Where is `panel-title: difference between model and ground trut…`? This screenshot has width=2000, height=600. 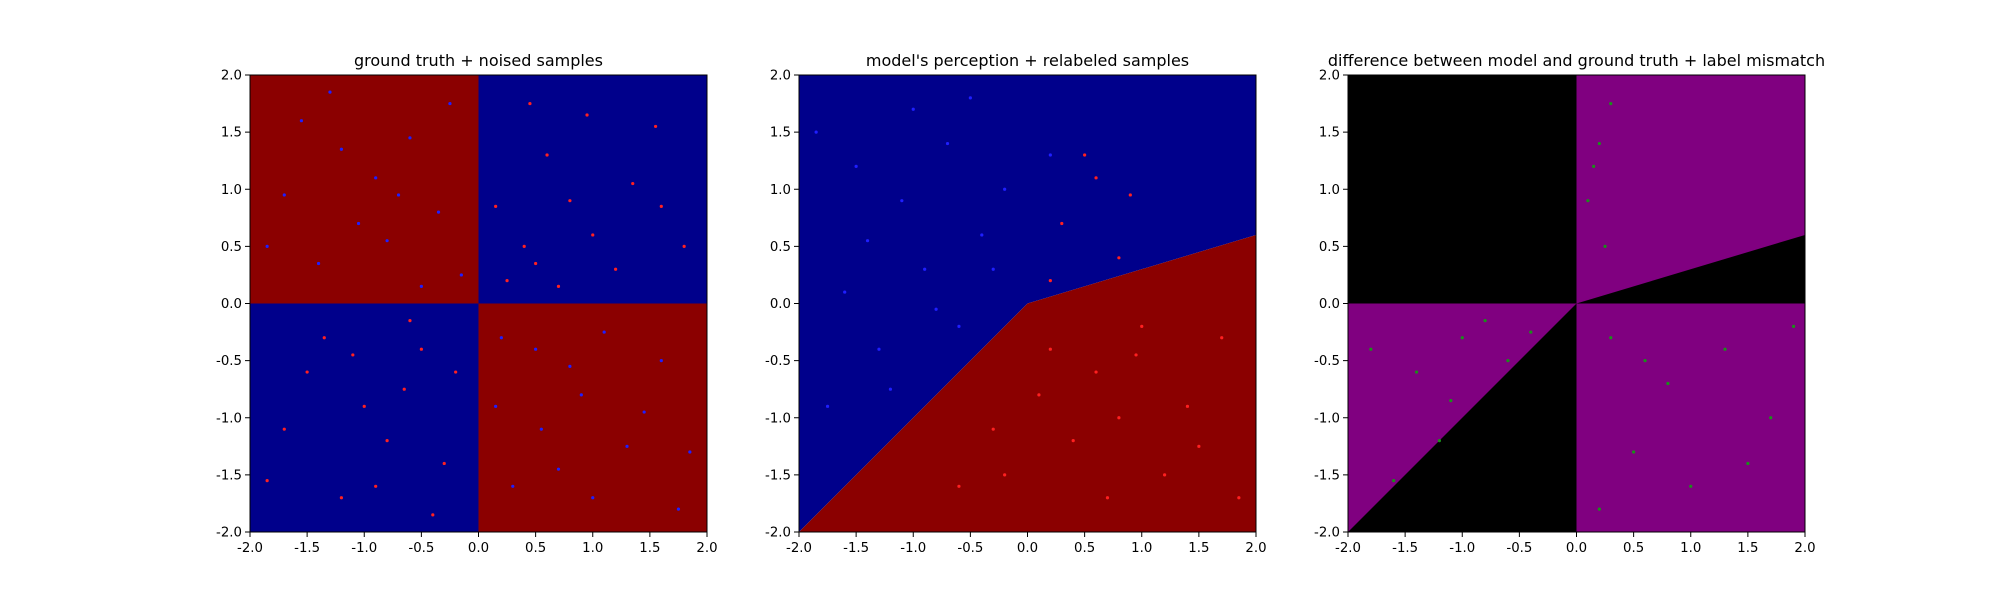 panel-title: difference between model and ground trut… is located at coordinates (1576, 60).